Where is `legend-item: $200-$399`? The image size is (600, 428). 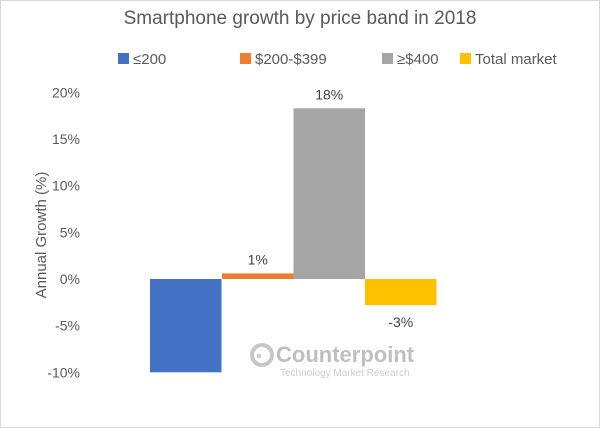 legend-item: $200-$399 is located at coordinates (283, 59).